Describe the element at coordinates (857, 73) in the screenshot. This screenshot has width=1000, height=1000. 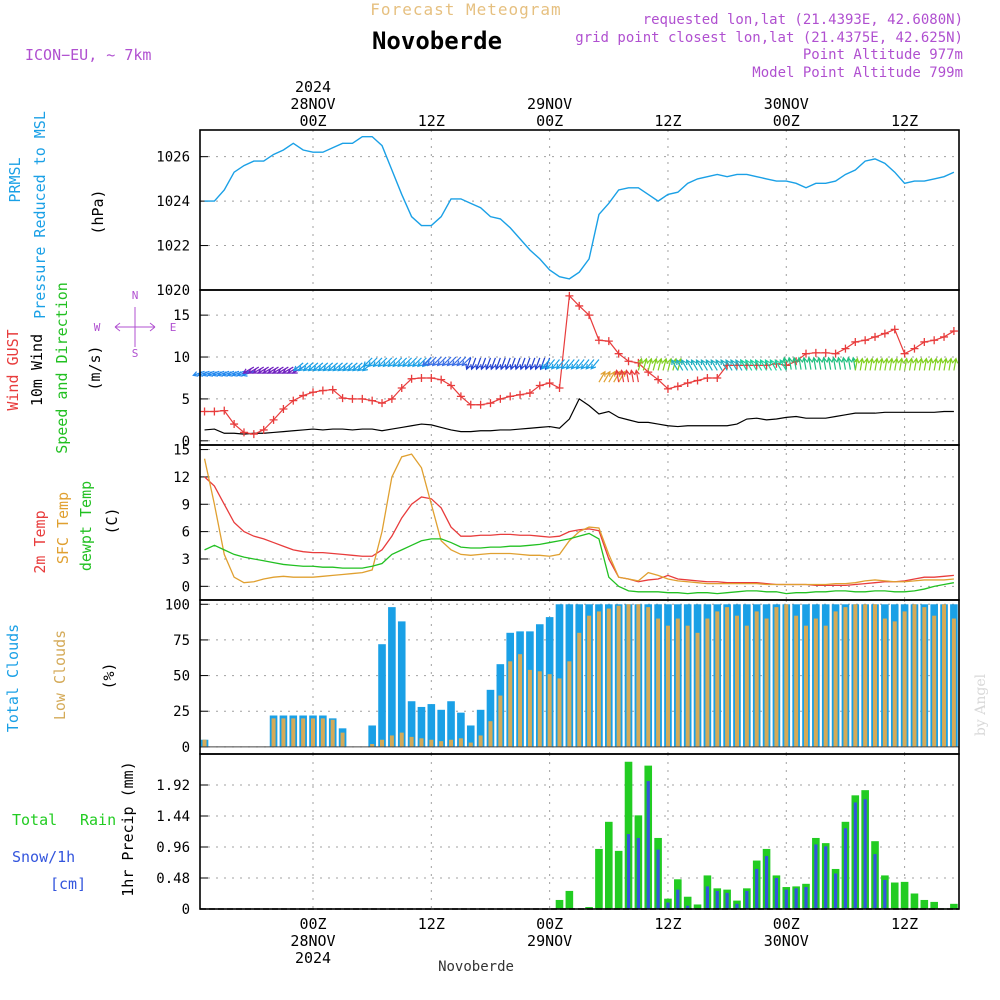
I see `model-altitude: Model Point Altitude 799m` at that location.